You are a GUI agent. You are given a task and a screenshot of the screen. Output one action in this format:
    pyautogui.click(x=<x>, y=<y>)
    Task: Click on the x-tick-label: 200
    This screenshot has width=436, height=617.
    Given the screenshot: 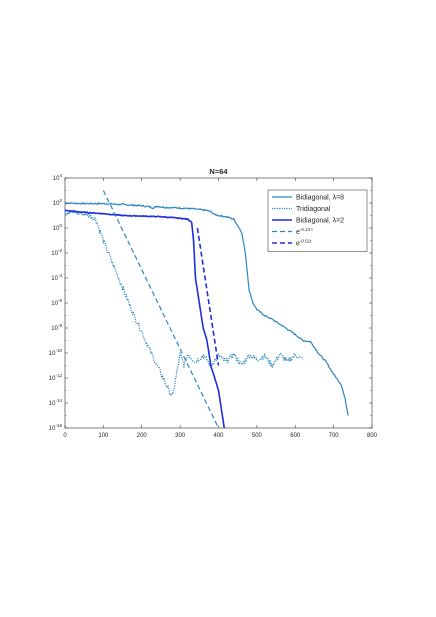 What is the action you would take?
    pyautogui.click(x=142, y=436)
    